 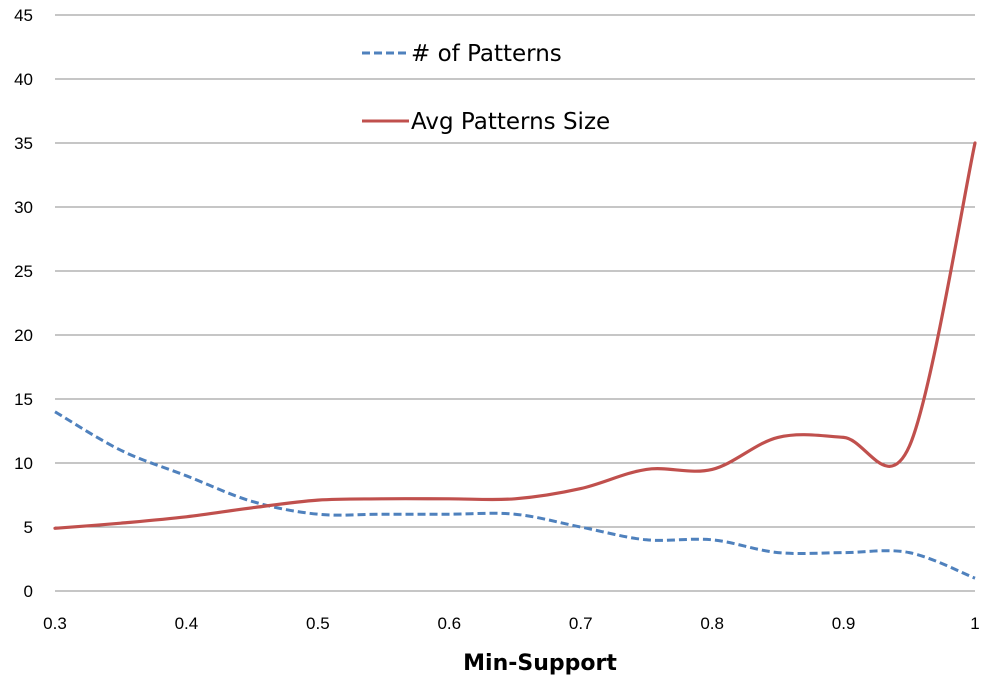 I want to click on x-tick-label: 0.7, so click(x=581, y=623).